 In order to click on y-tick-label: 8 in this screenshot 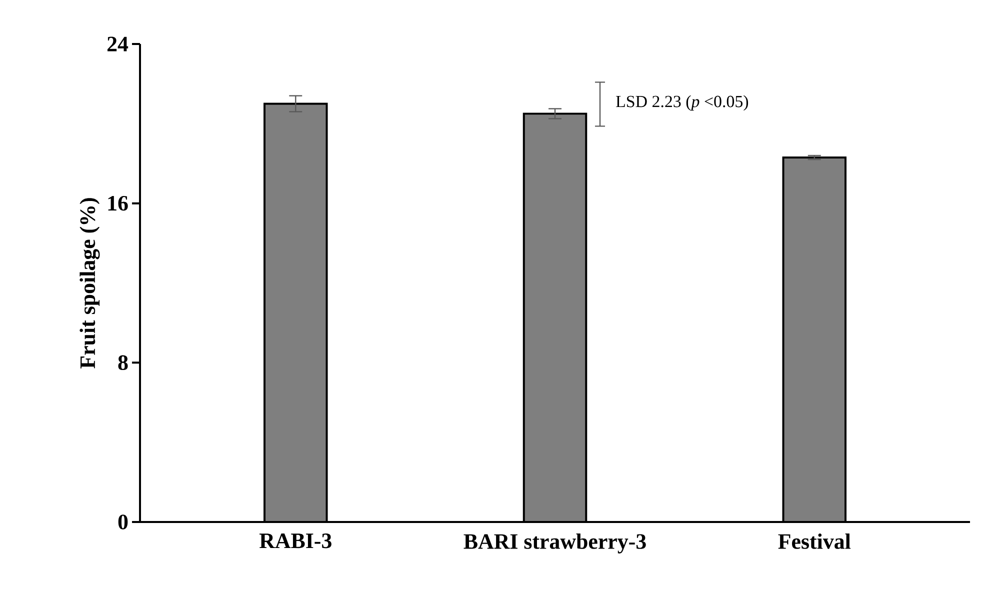, I will do `click(123, 362)`.